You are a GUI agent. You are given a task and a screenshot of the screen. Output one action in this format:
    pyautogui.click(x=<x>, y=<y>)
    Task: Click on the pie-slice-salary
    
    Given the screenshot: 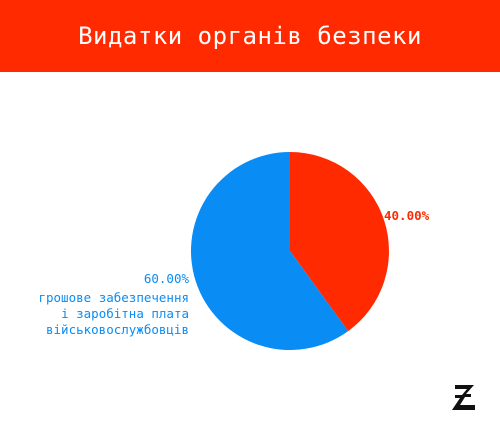 What is the action you would take?
    pyautogui.click(x=269, y=250)
    